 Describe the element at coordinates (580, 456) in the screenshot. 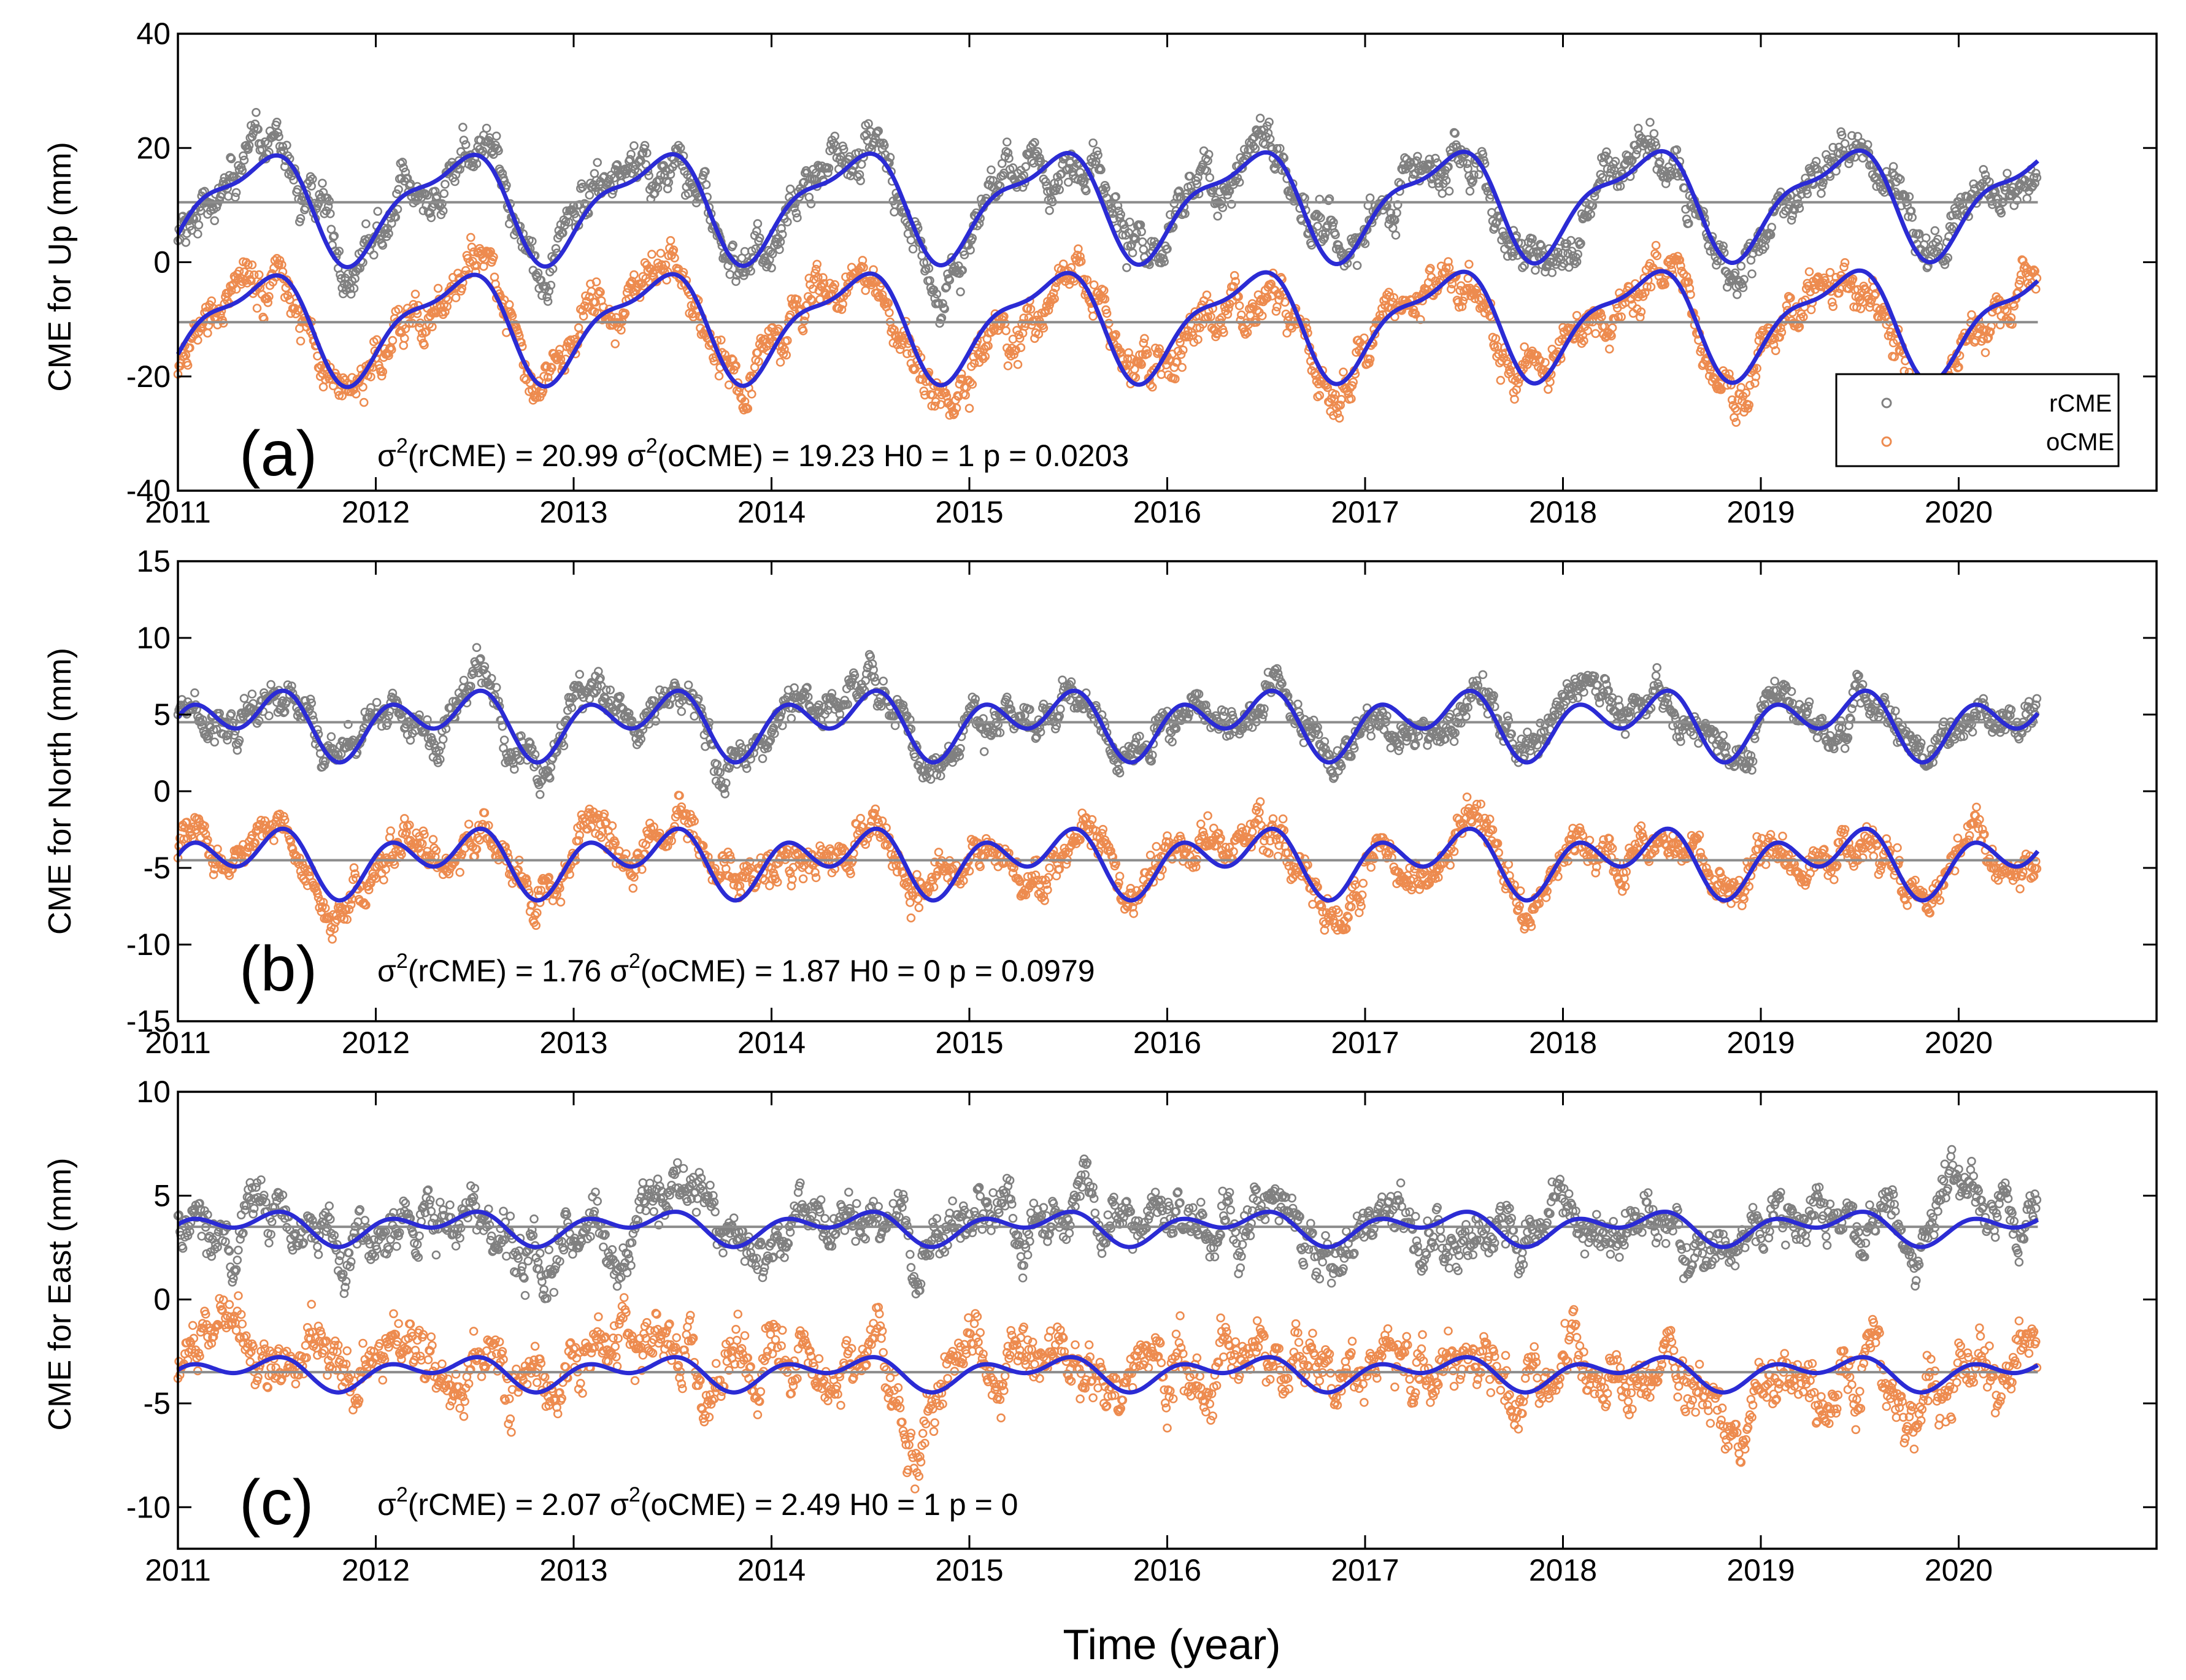

I see `panel-a-var-r: 20.99` at that location.